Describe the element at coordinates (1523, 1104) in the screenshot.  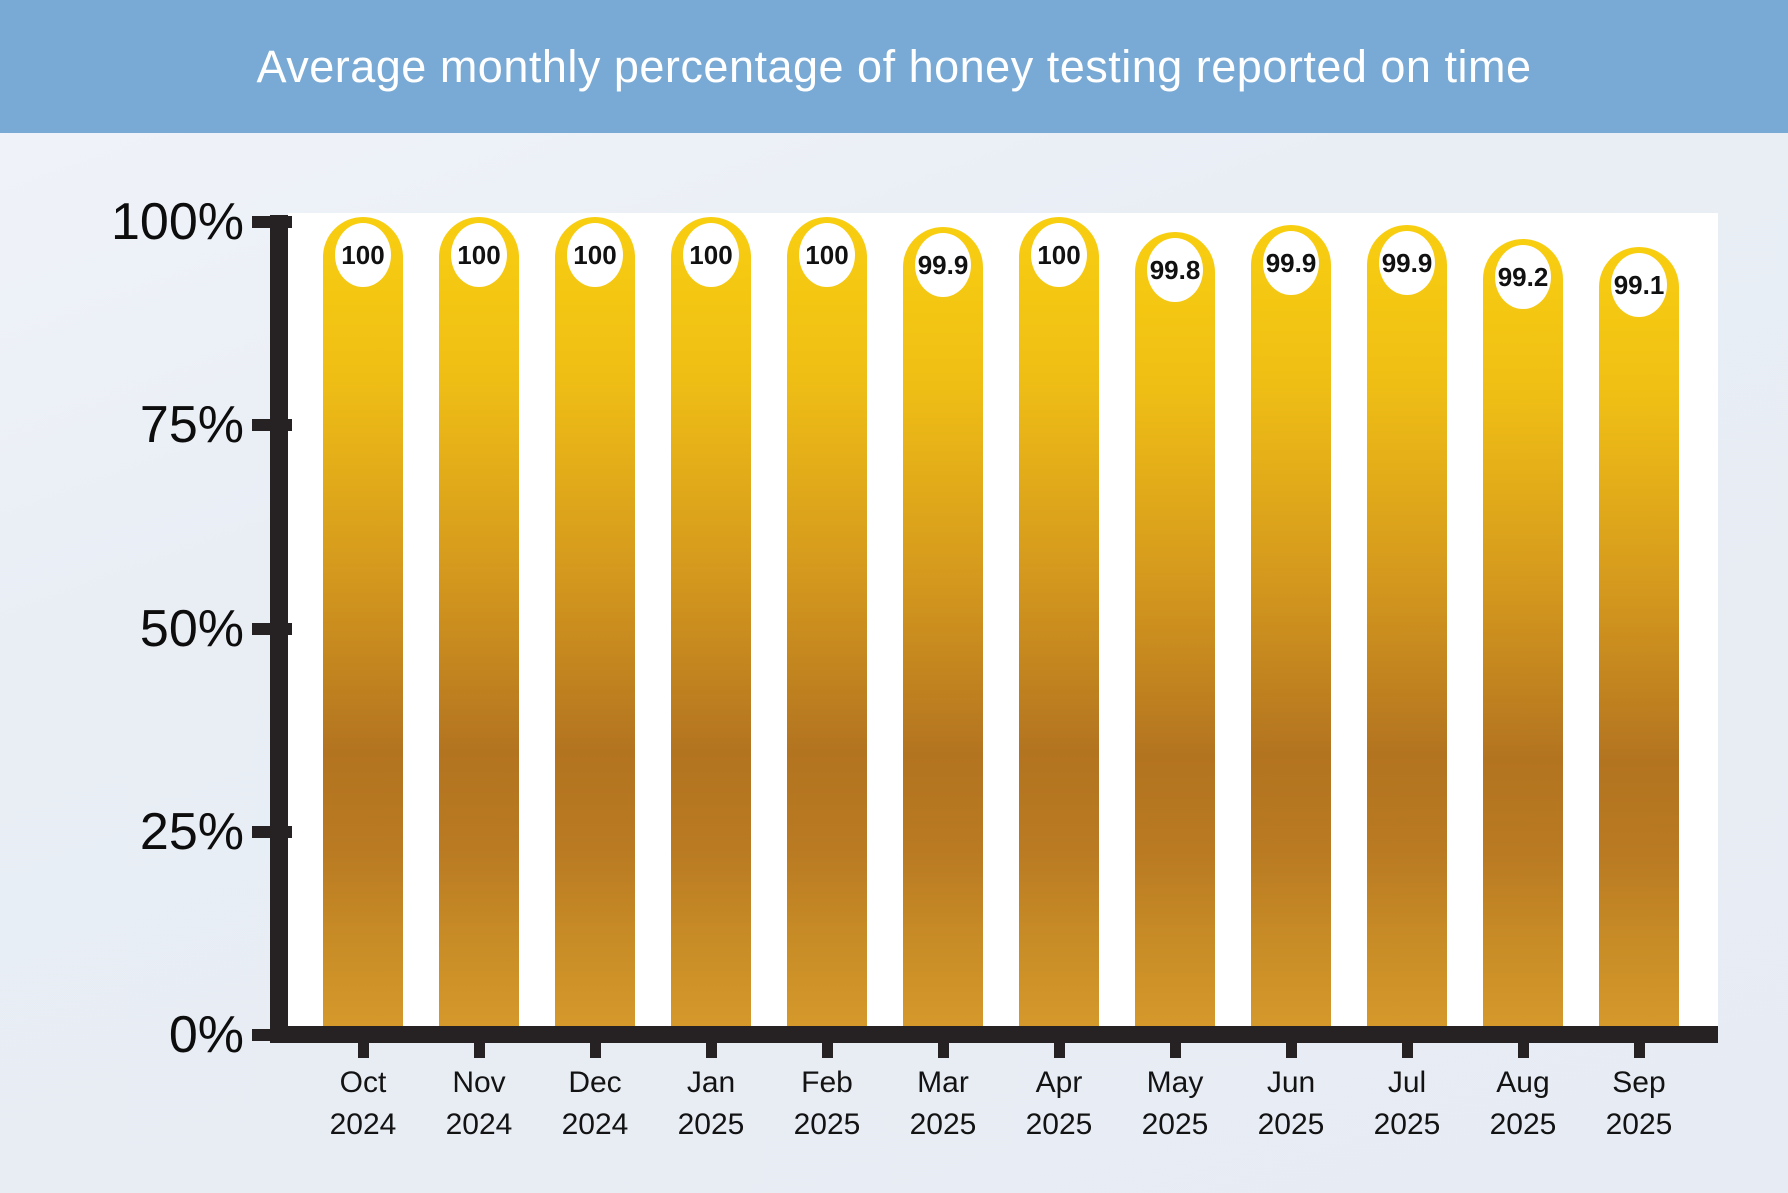
I see `x-axis-label: Aug 2025` at that location.